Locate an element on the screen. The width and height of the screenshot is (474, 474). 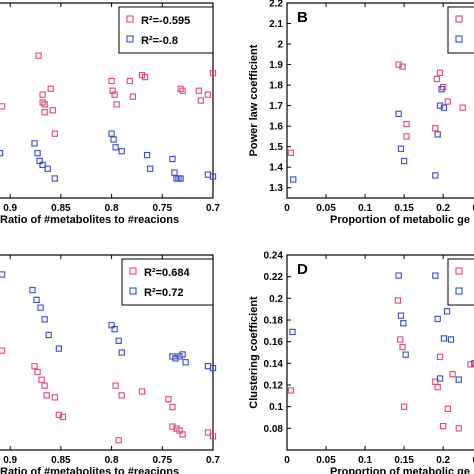
y-tick-label: 0.22 is located at coordinates (274, 277).